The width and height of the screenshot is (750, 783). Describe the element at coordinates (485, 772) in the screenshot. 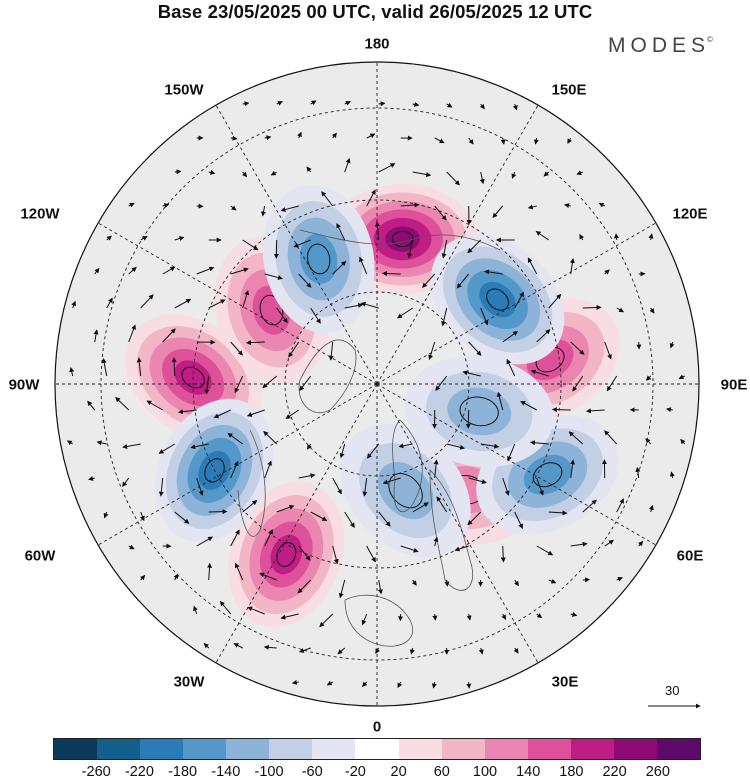

I see `colorbar-tick-label: 100` at that location.